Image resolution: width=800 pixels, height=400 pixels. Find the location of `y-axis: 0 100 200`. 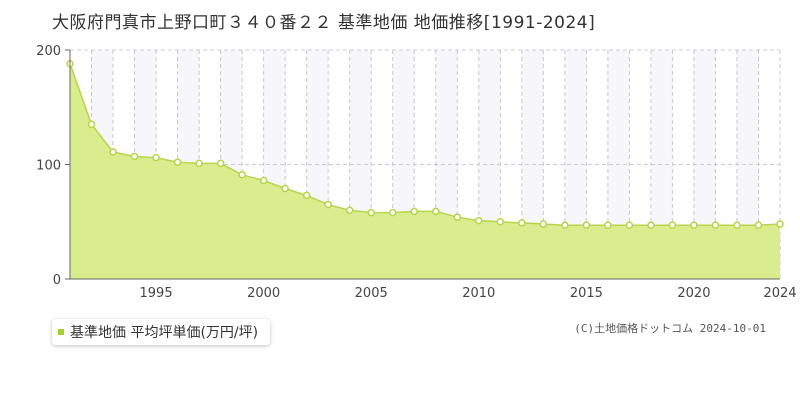

y-axis: 0 100 200 is located at coordinates (53, 166).